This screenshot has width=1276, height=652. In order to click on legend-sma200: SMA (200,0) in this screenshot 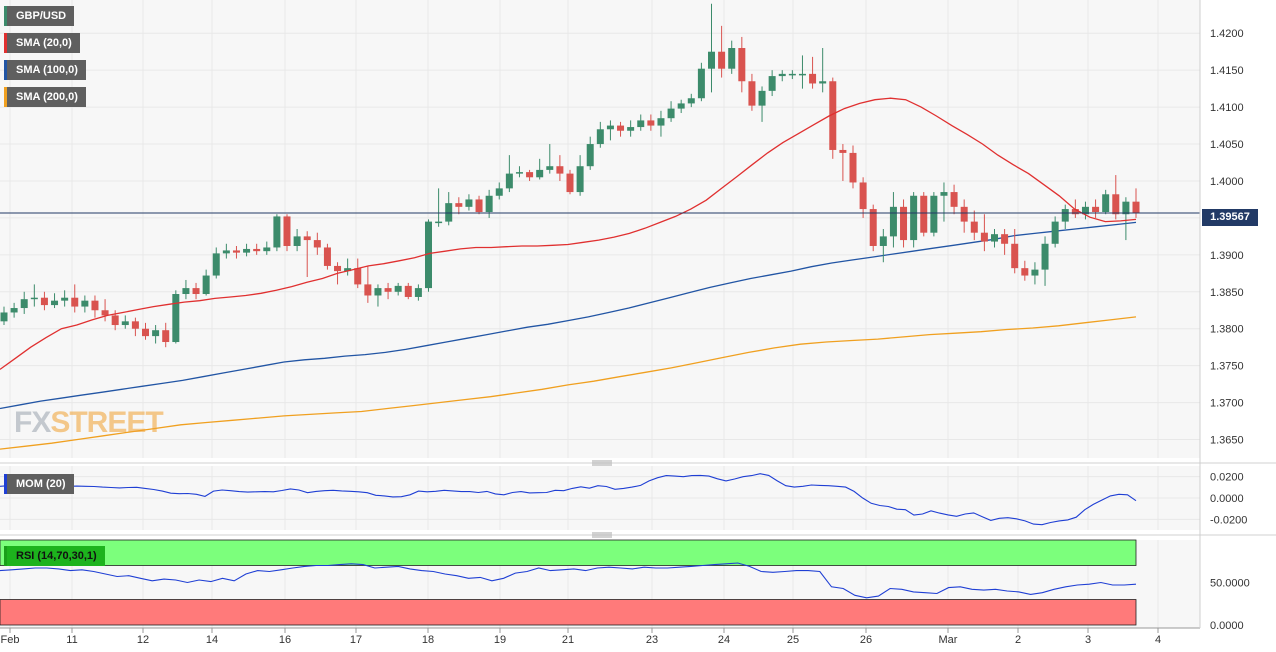, I will do `click(45, 97)`.